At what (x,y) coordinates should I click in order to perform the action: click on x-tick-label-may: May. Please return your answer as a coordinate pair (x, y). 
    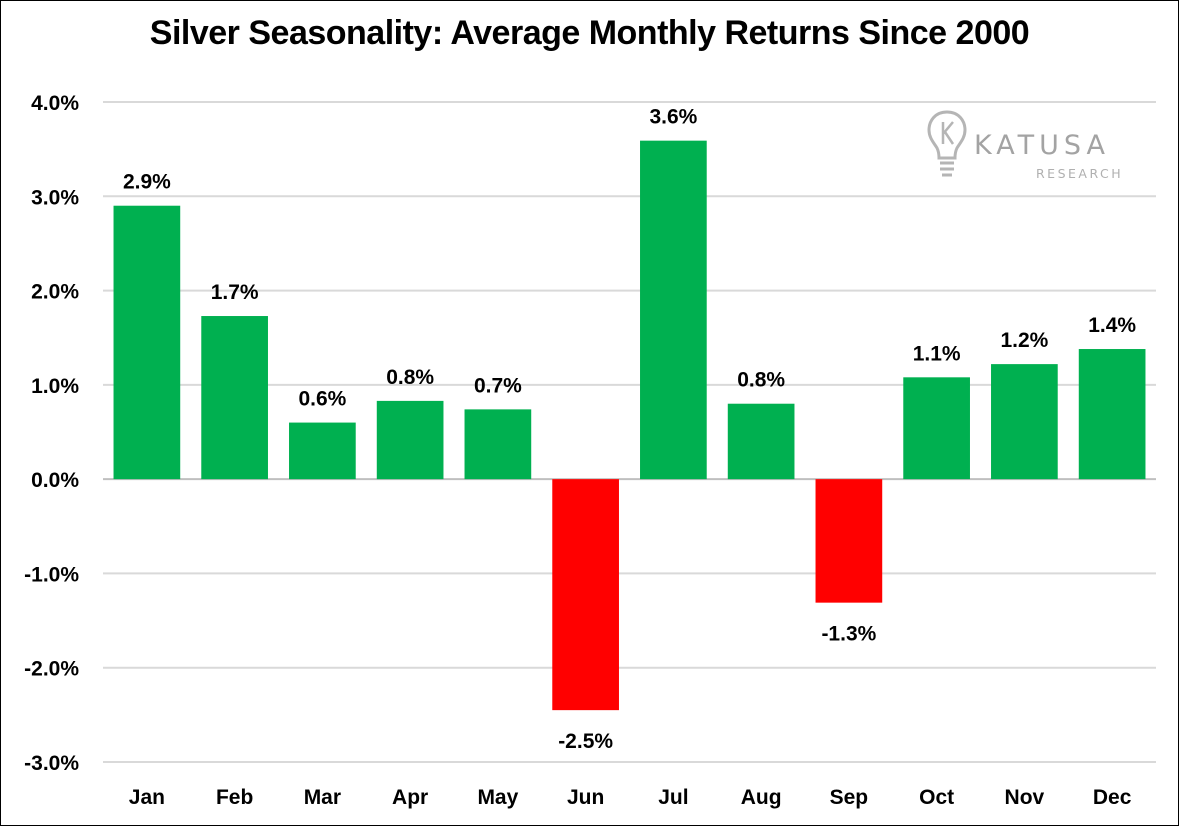
    Looking at the image, I should click on (497, 797).